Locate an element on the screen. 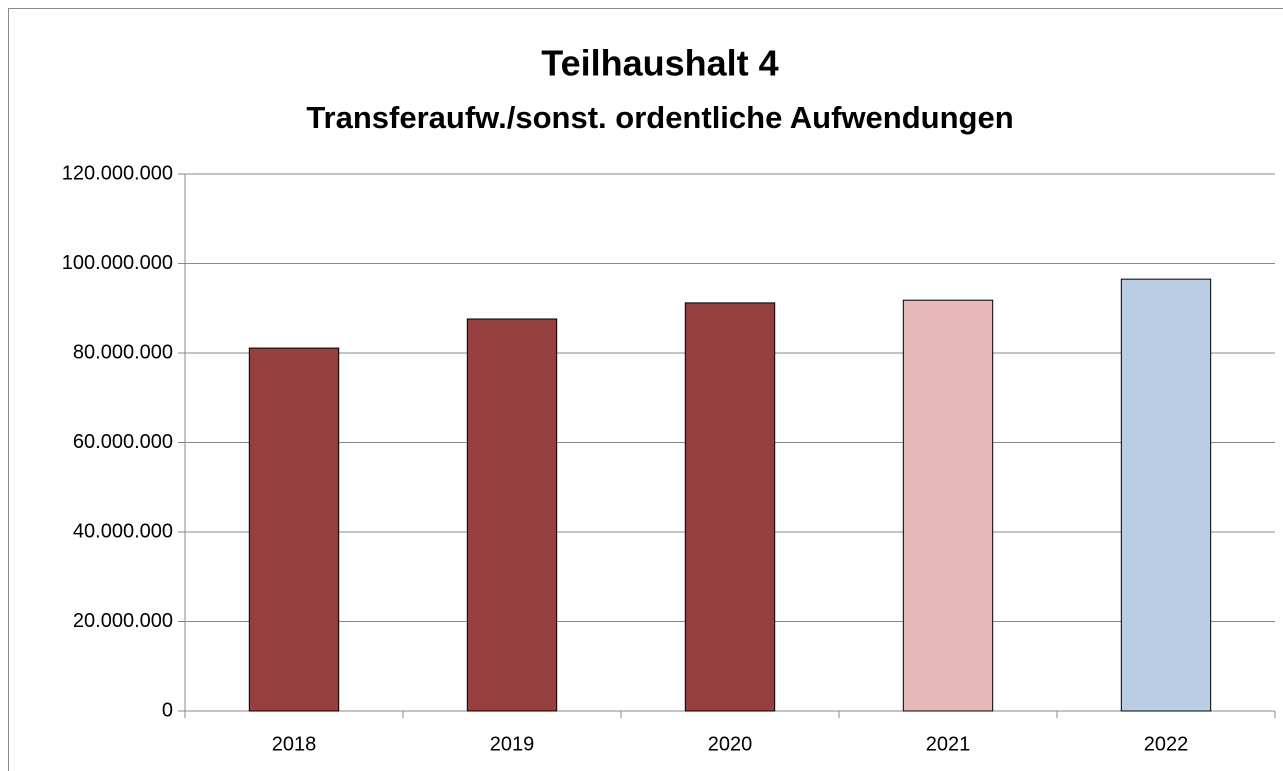 This screenshot has width=1283, height=771. x-tick-label: 2018 is located at coordinates (294, 744).